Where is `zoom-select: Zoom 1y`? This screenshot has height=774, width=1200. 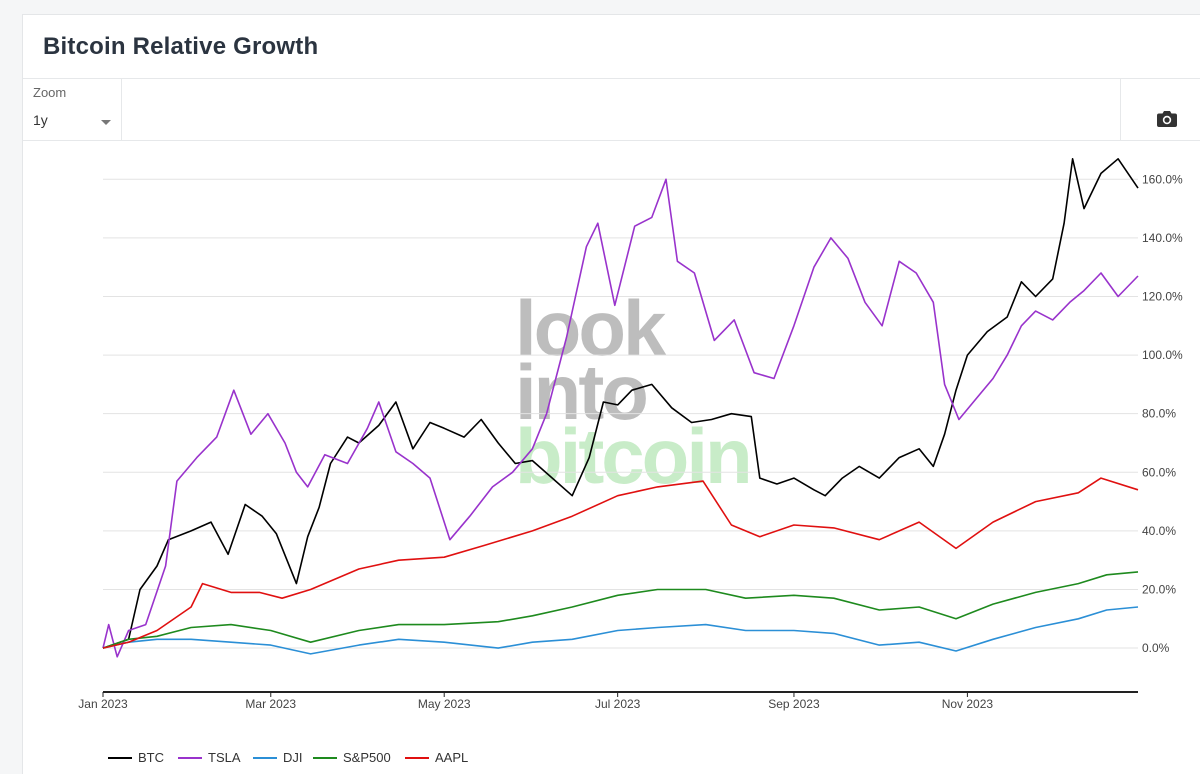 zoom-select: Zoom 1y is located at coordinates (72, 109).